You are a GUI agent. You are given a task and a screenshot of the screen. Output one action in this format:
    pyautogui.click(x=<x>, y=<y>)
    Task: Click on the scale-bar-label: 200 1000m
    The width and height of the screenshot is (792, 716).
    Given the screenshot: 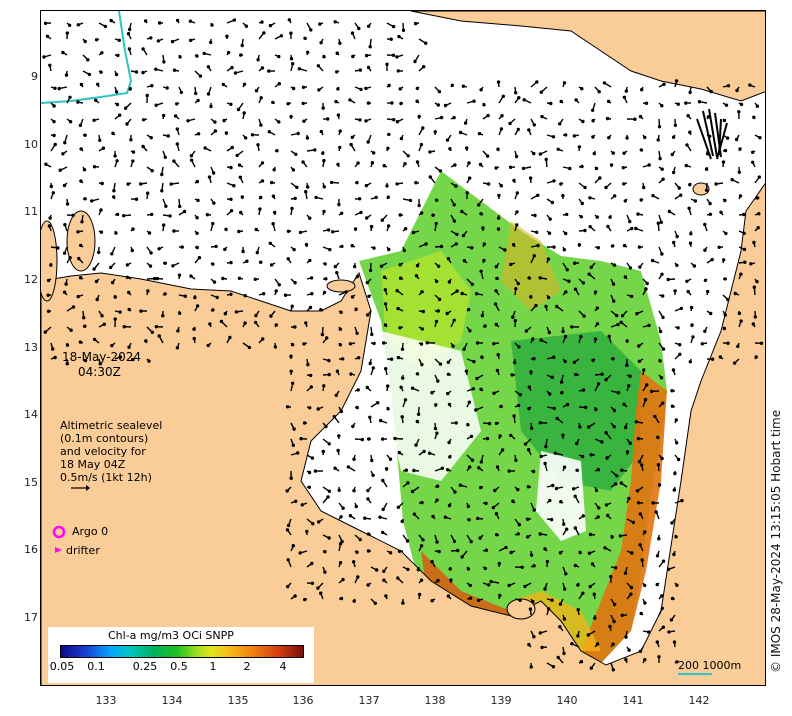 What is the action you would take?
    pyautogui.click(x=710, y=665)
    